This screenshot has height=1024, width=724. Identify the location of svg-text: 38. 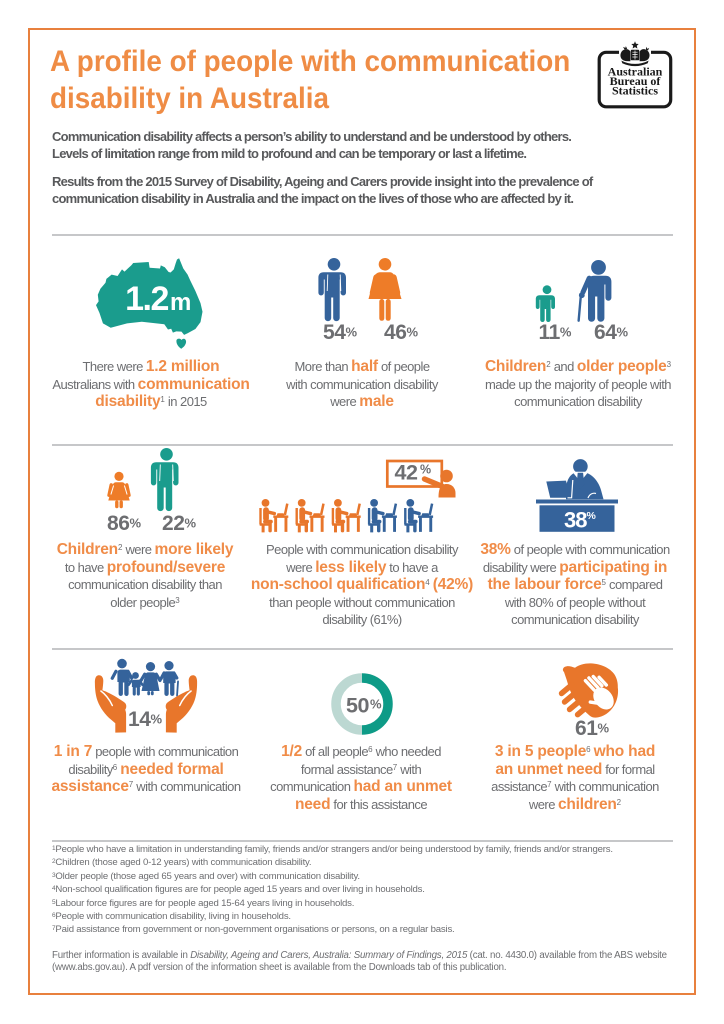
(575, 520).